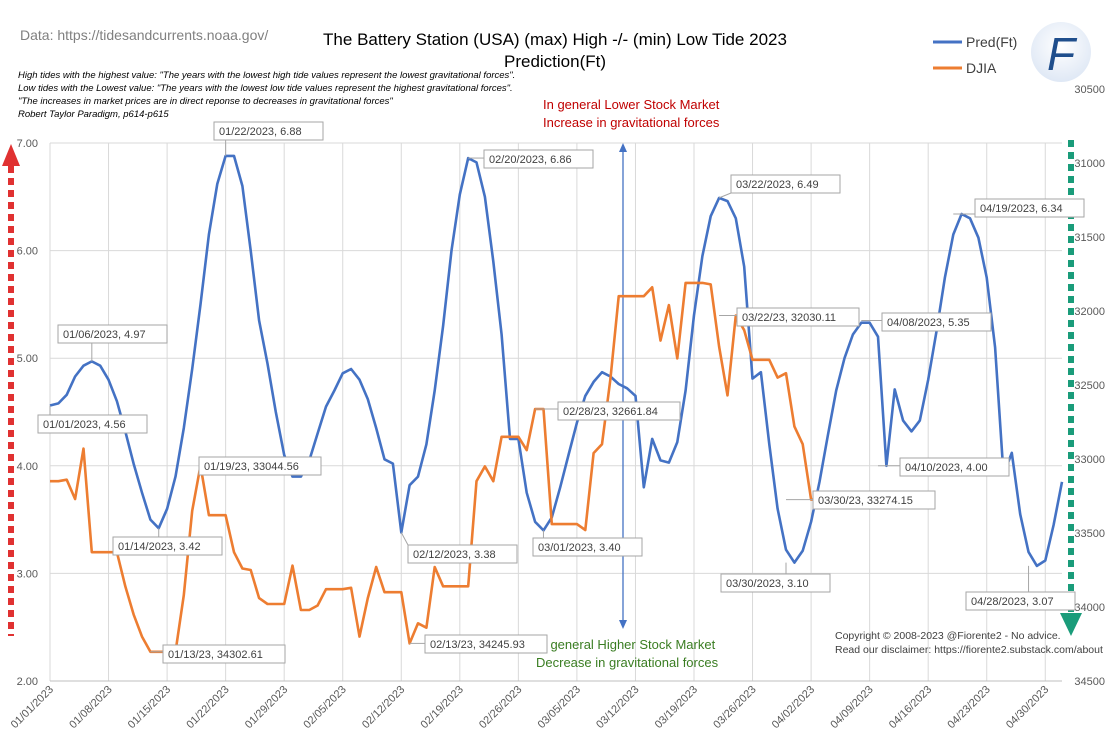 This screenshot has width=1108, height=749. I want to click on callout-label: 01/19/23, 33044.56, so click(251, 467).